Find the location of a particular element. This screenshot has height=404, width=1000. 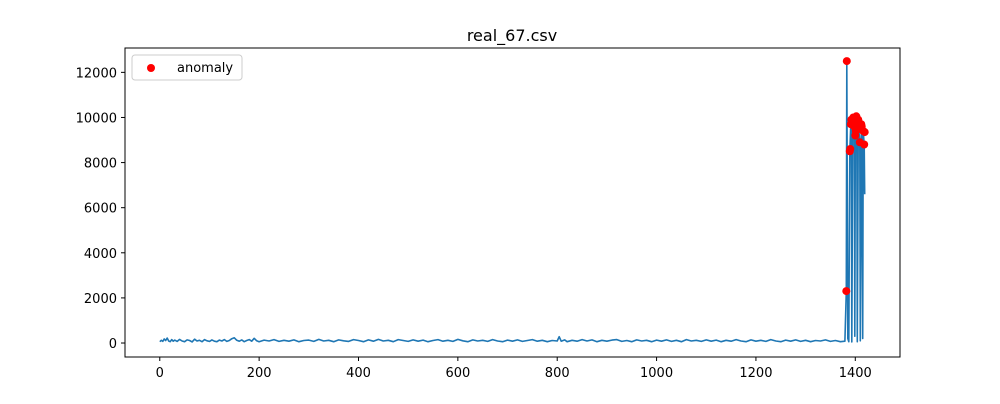

y-tick-label: 2000 is located at coordinates (100, 299).